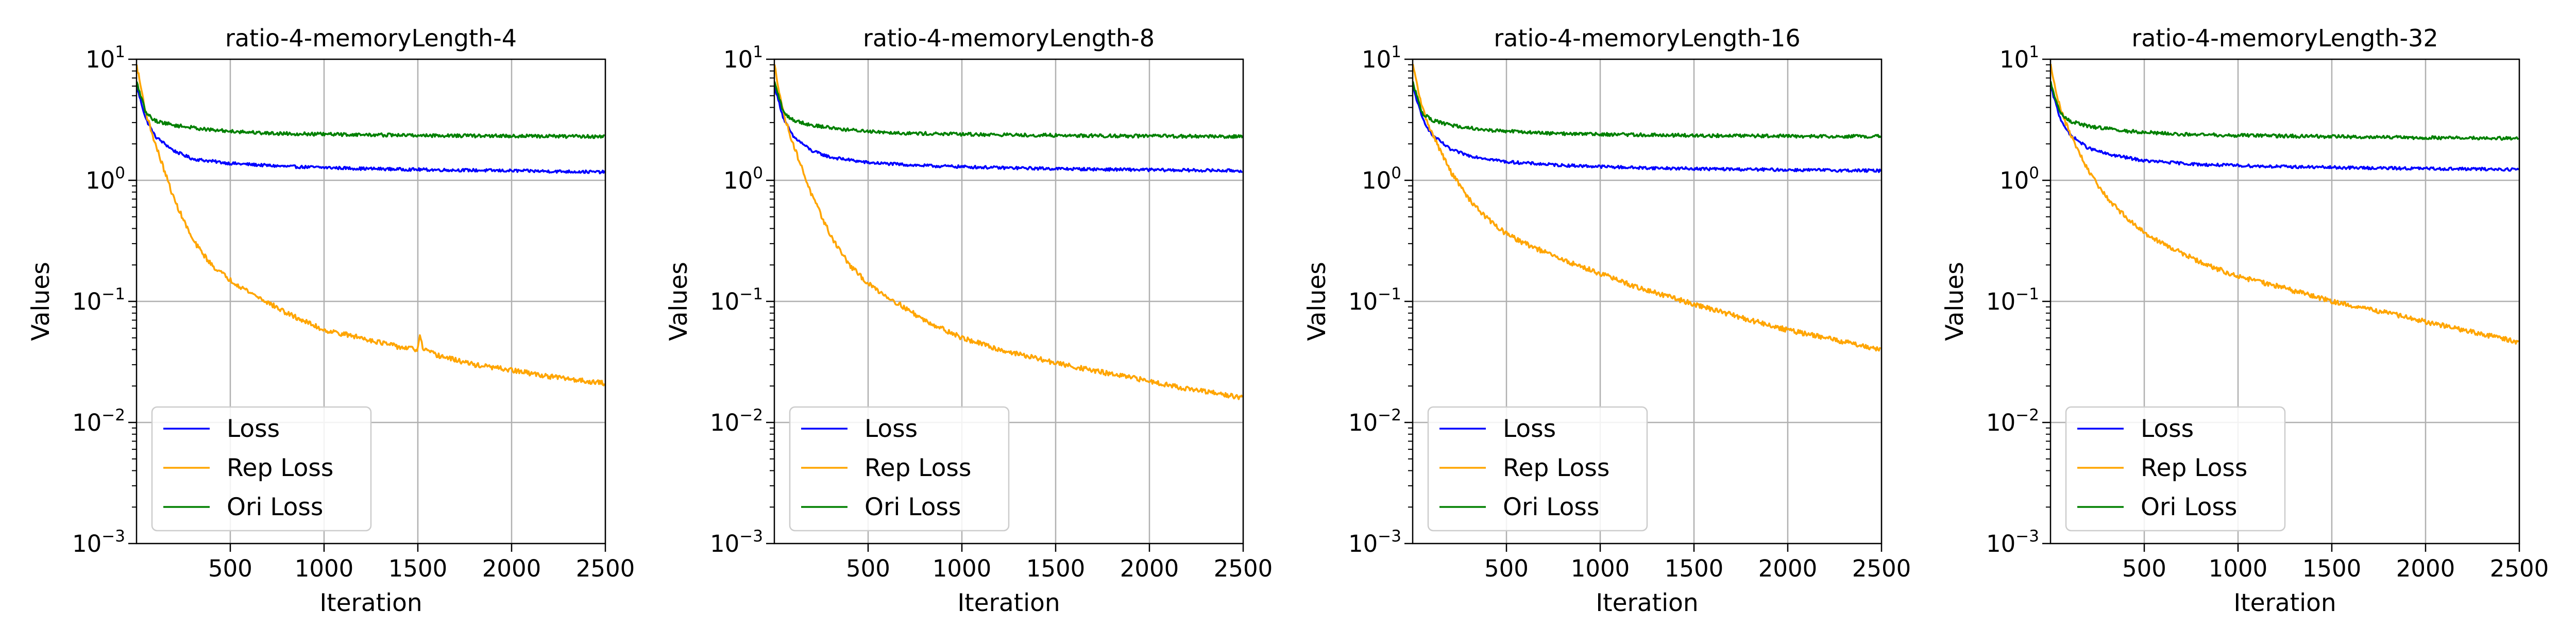 The image size is (2576, 644). I want to click on chart-title: ratio-4-memoryLength-8, so click(1009, 38).